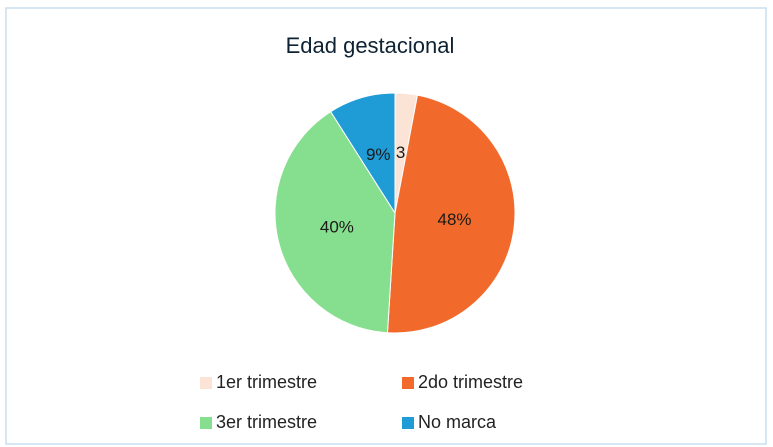  What do you see at coordinates (266, 382) in the screenshot?
I see `legend-label: 1er trimestre` at bounding box center [266, 382].